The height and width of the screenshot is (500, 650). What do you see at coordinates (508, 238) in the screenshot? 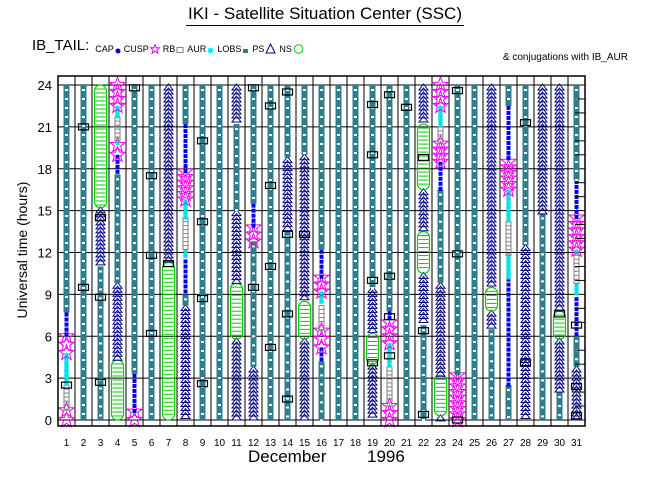
I see `segment-rb` at bounding box center [508, 238].